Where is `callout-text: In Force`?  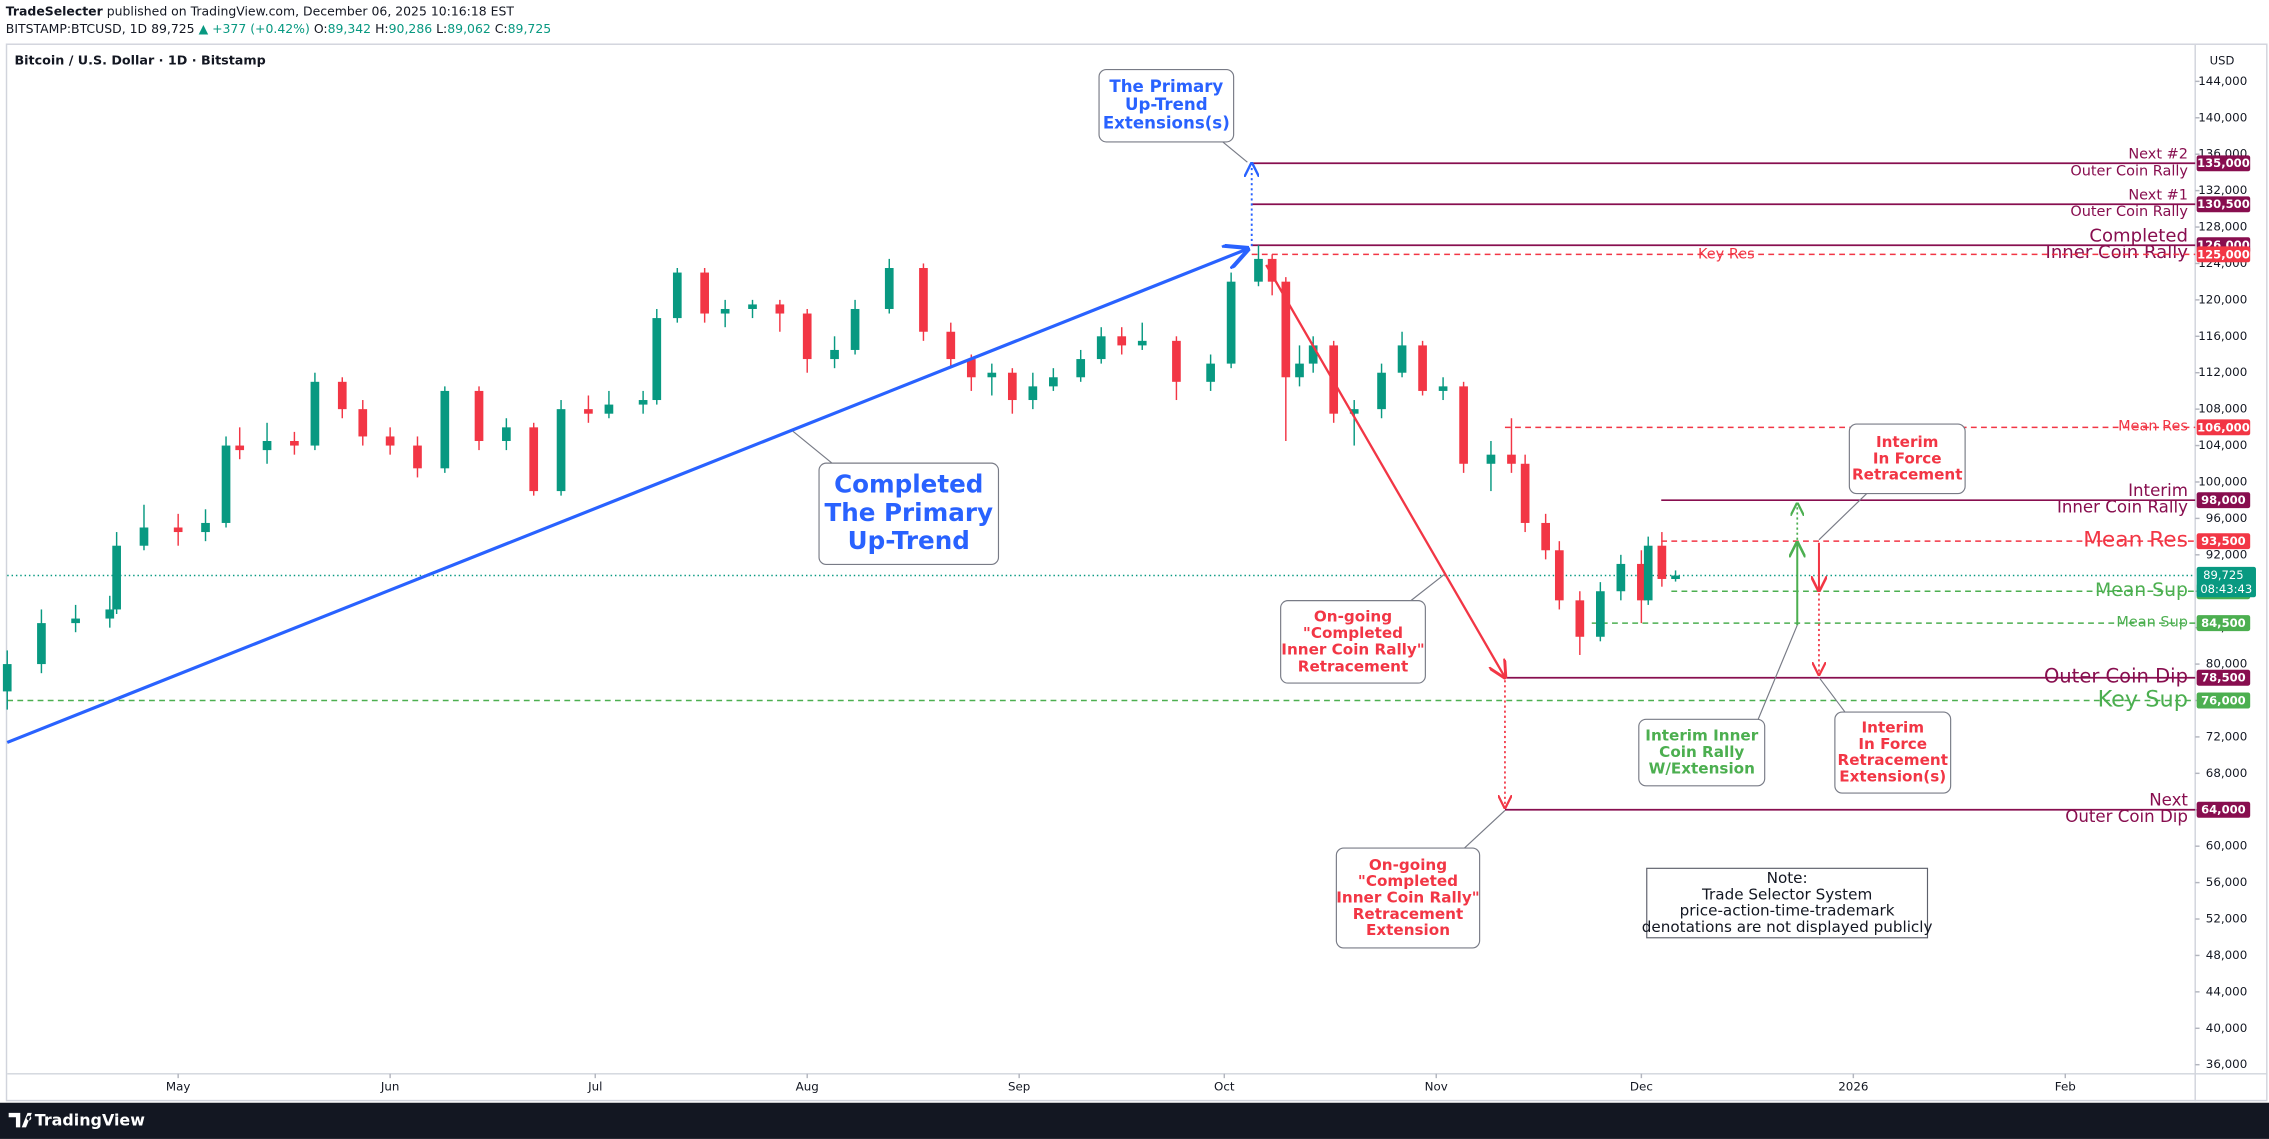 callout-text: In Force is located at coordinates (1892, 744).